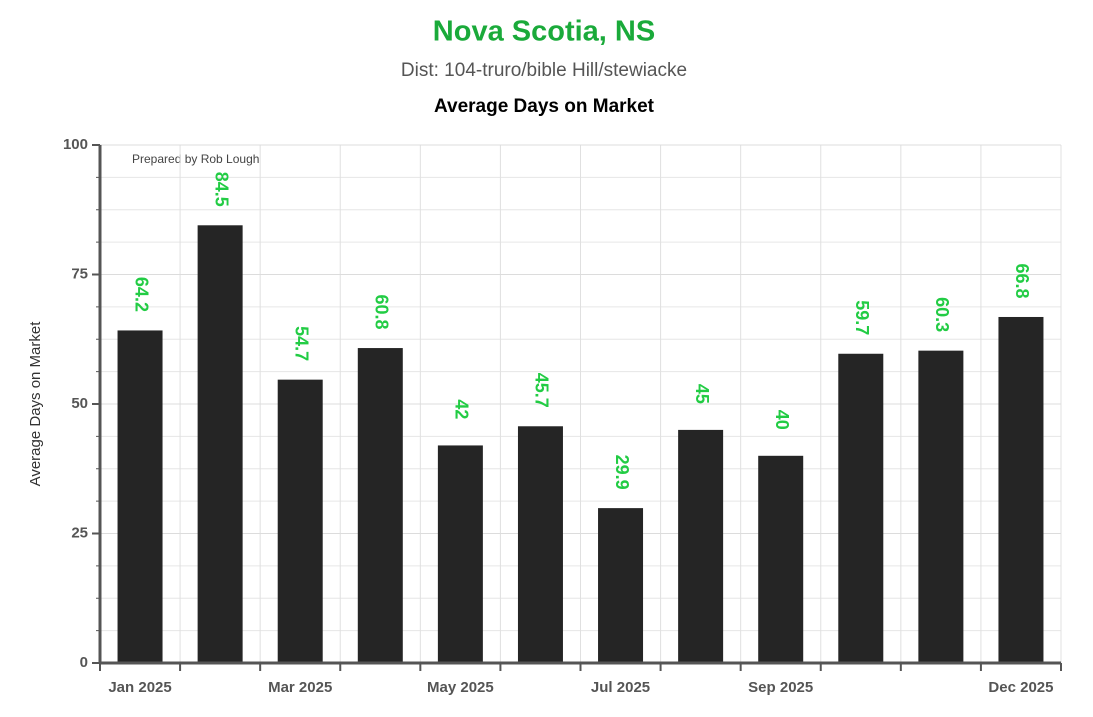 This screenshot has height=717, width=1093. What do you see at coordinates (544, 106) in the screenshot?
I see `plot-title: Average Days on Market` at bounding box center [544, 106].